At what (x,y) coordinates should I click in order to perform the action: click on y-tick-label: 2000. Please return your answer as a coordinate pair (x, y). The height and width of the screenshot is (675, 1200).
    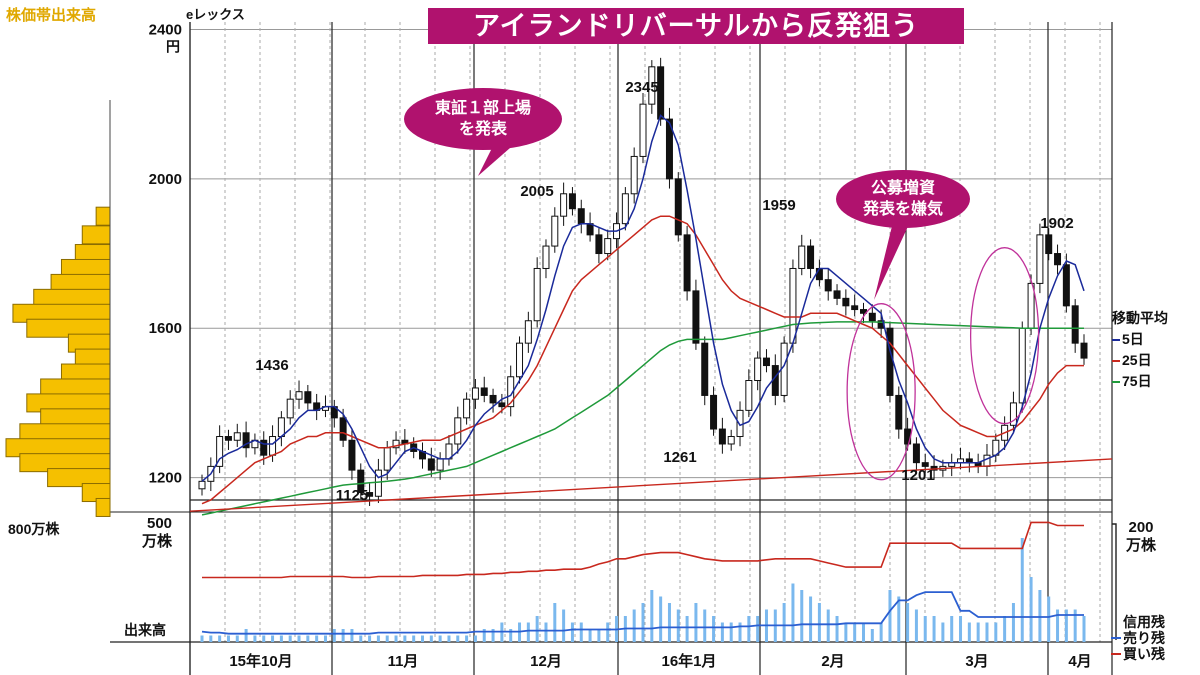
    Looking at the image, I should click on (165, 179).